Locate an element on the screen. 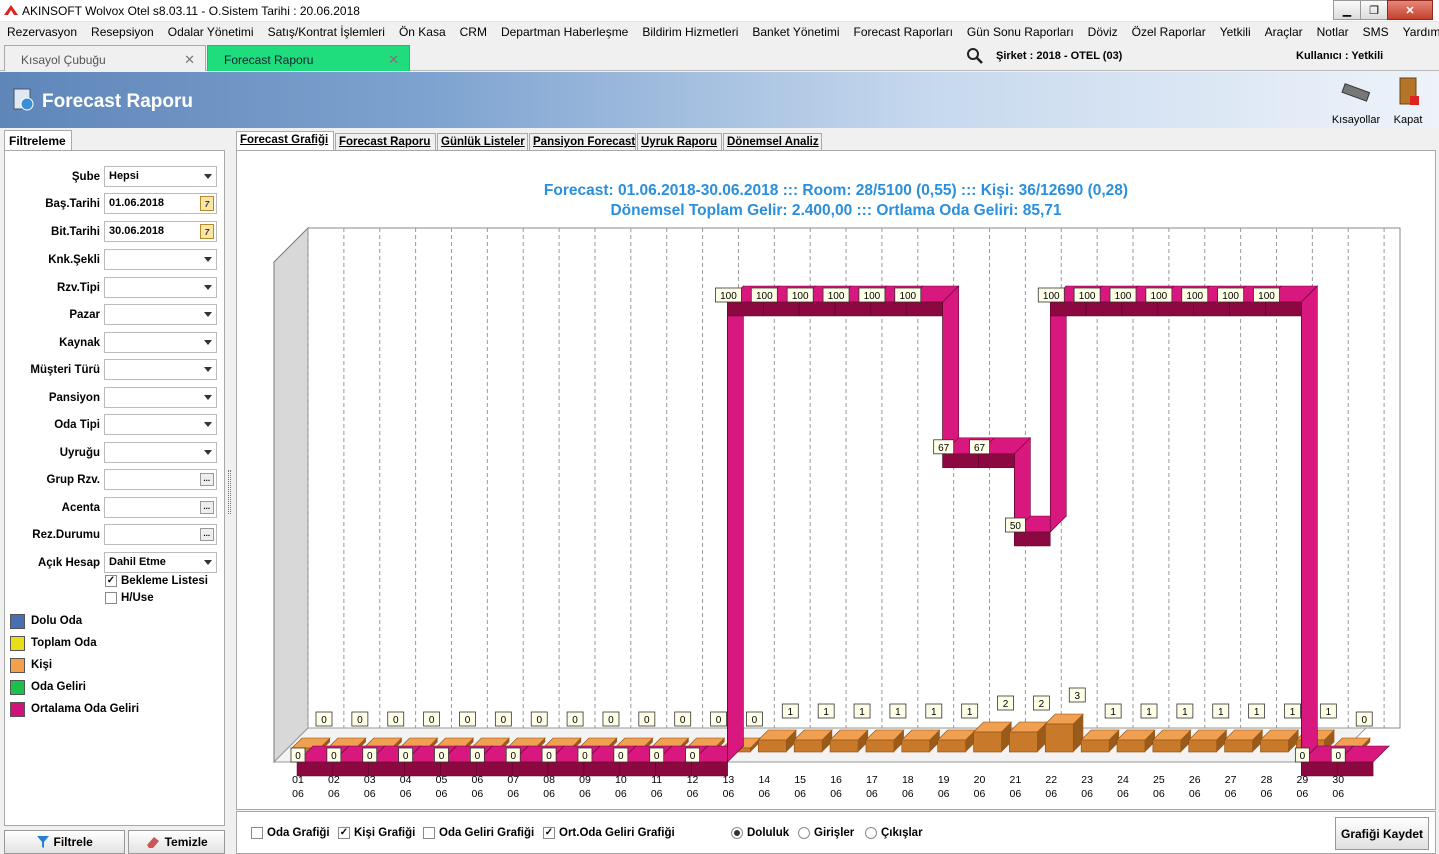 The height and width of the screenshot is (854, 1439). tab-report-0: Forecast Grafiği is located at coordinates (285, 141).